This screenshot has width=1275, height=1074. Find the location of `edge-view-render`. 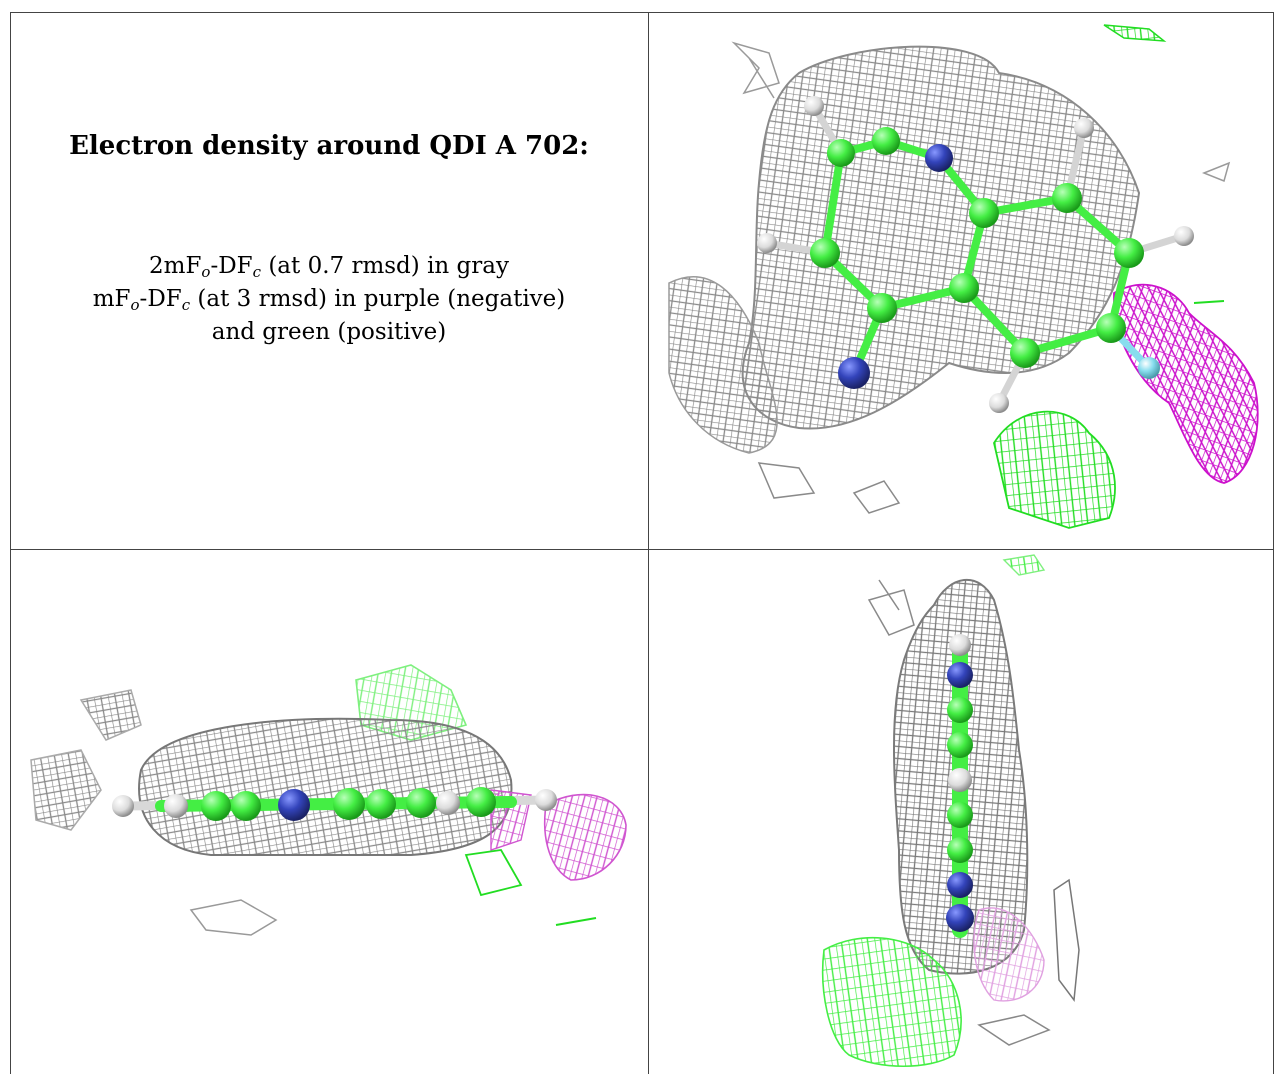

edge-view-render is located at coordinates (950, 810).